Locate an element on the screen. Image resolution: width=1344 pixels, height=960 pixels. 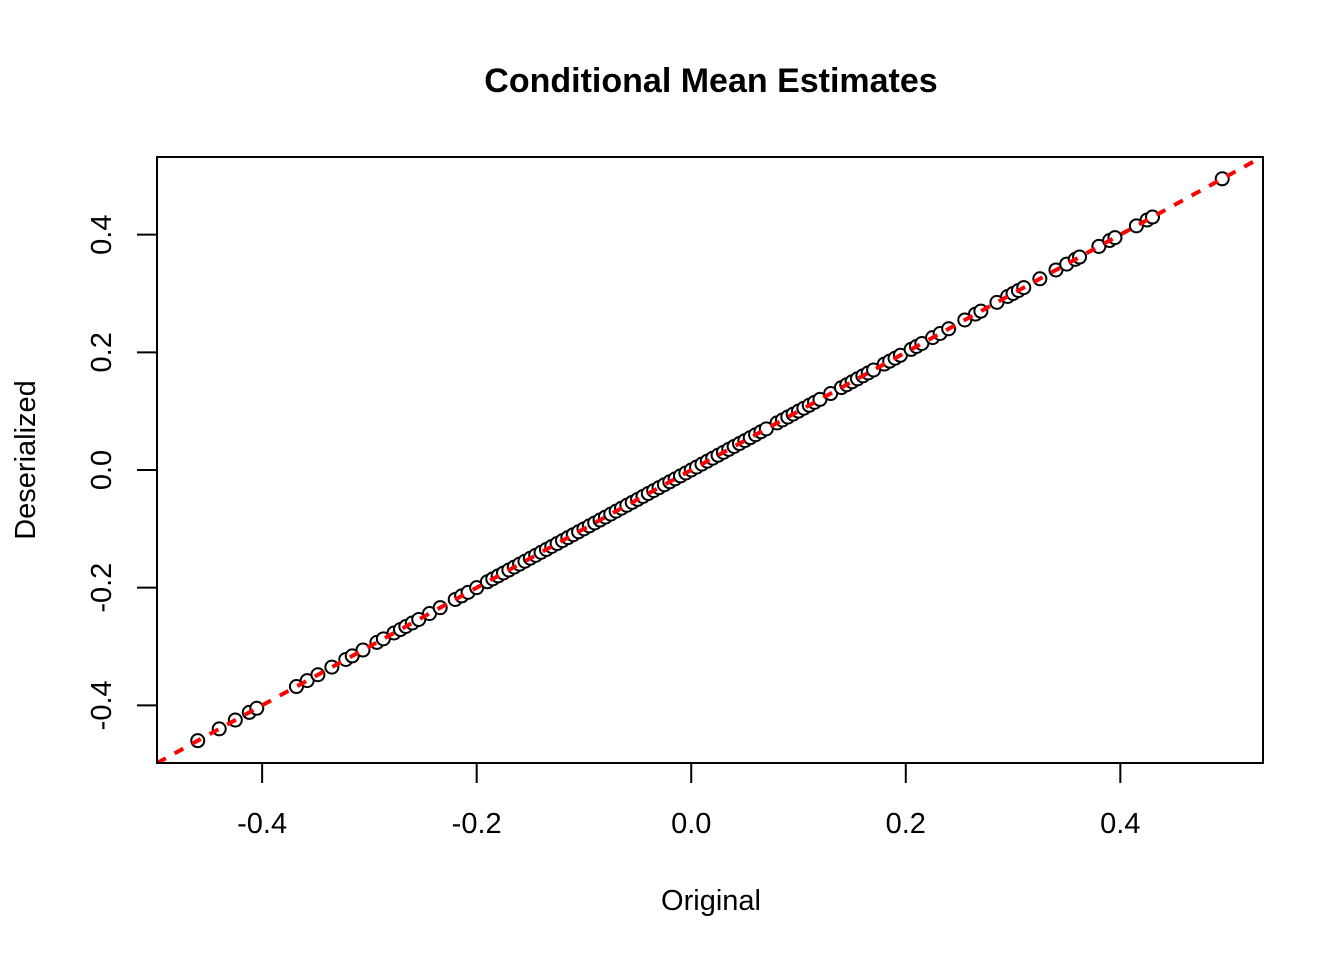
x-tick-label: 0.0 is located at coordinates (691, 824).